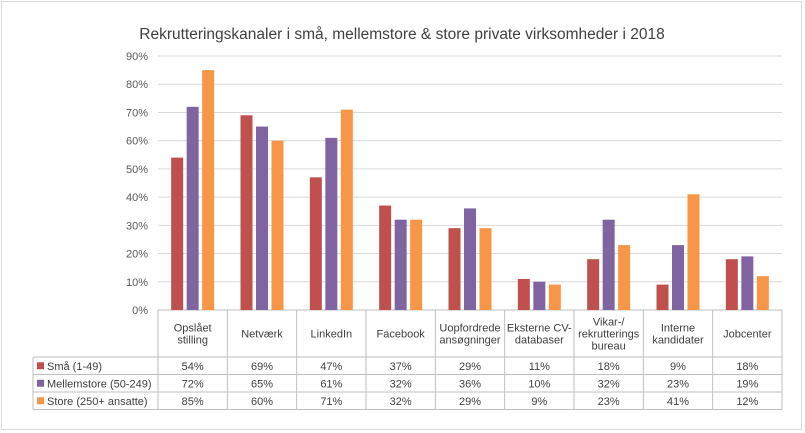  Describe the element at coordinates (137, 170) in the screenshot. I see `y-tick-label: 50%` at that location.